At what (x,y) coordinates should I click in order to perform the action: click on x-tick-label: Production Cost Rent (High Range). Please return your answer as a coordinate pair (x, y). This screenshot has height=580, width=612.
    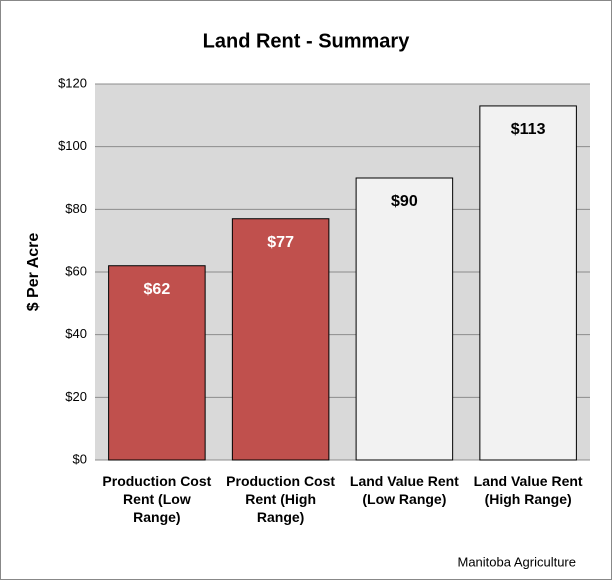
    Looking at the image, I should click on (281, 499).